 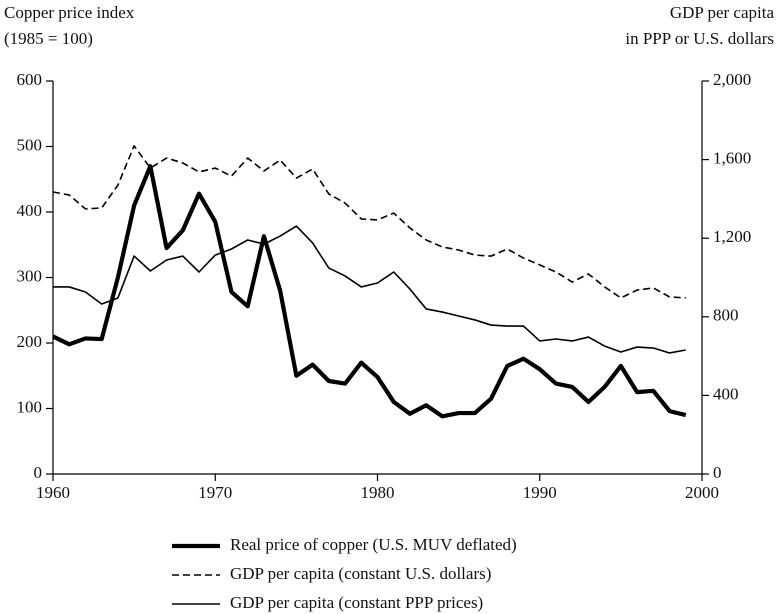 I want to click on y2-axis-title: GDP per capita, so click(x=722, y=12).